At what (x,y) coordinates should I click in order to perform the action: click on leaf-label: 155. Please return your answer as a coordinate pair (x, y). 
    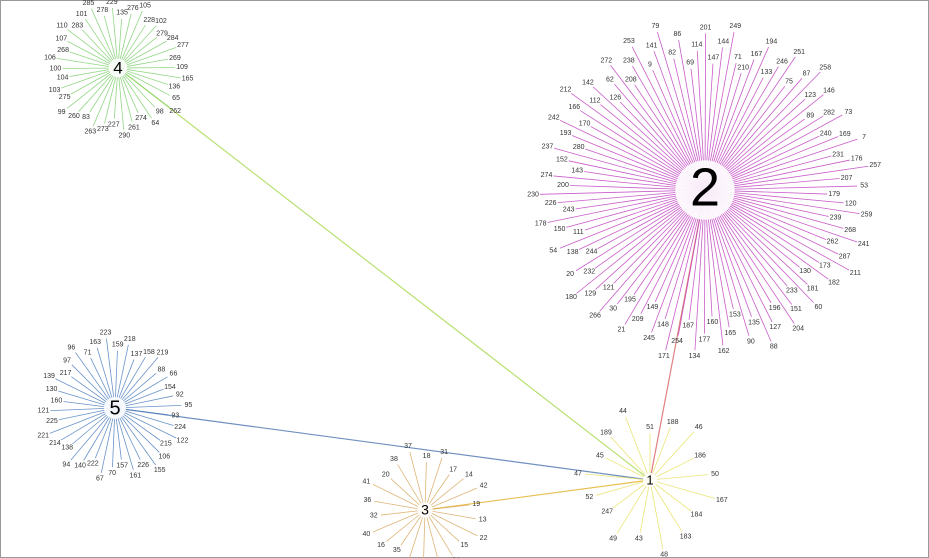
    Looking at the image, I should click on (160, 470).